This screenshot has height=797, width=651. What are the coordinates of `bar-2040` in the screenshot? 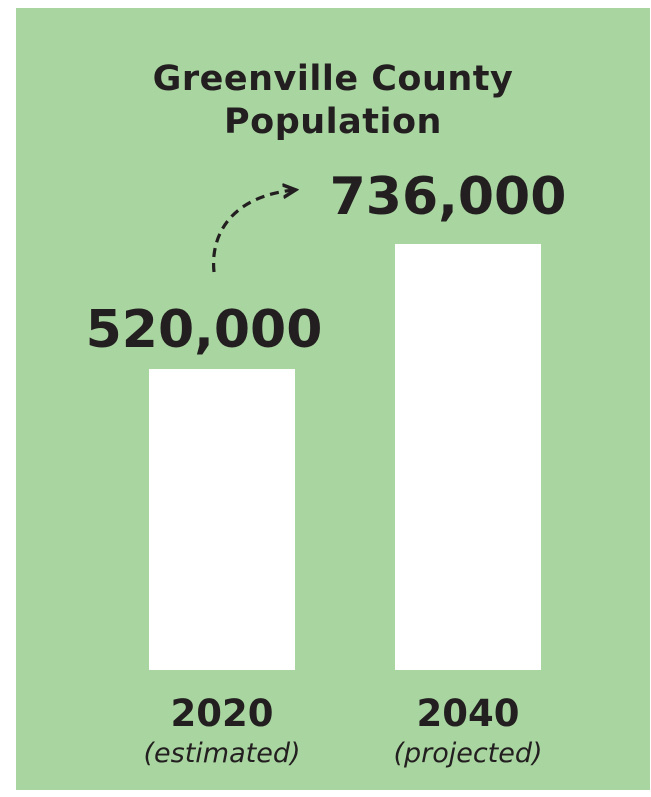 It's located at (468, 457).